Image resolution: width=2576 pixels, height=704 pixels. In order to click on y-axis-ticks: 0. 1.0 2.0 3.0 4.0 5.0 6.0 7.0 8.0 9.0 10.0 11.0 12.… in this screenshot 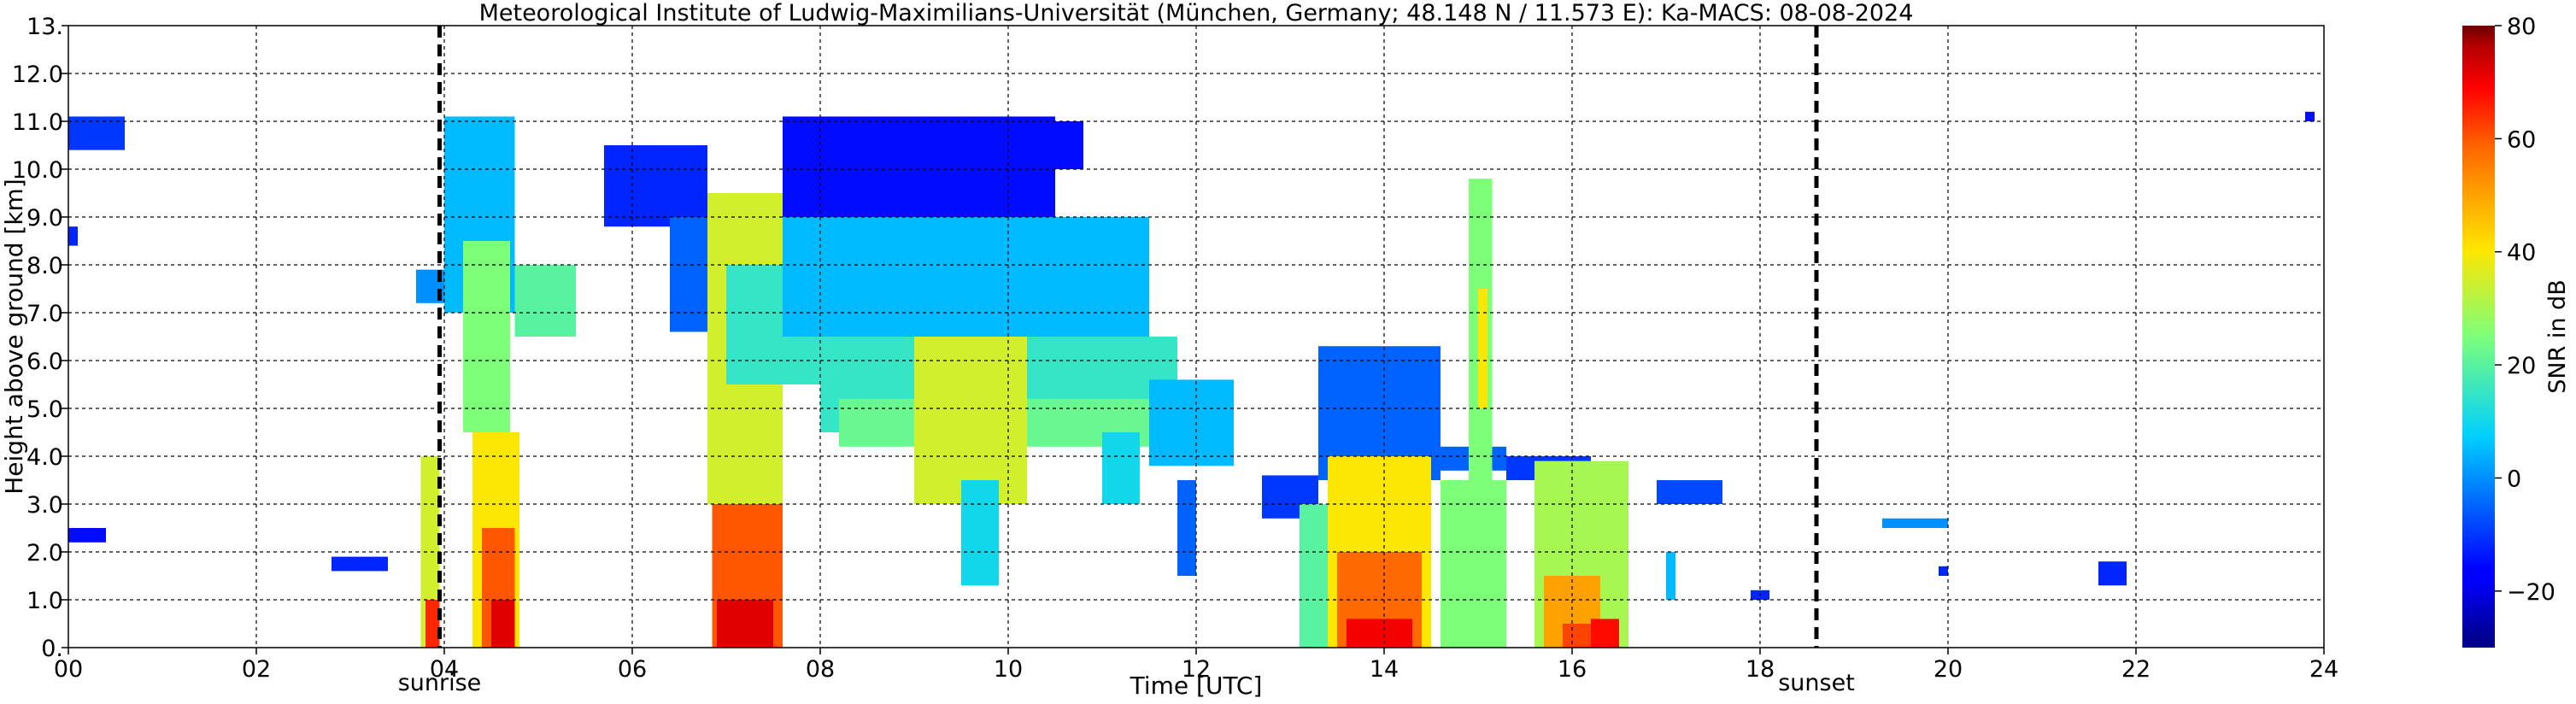, I will do `click(40, 338)`.